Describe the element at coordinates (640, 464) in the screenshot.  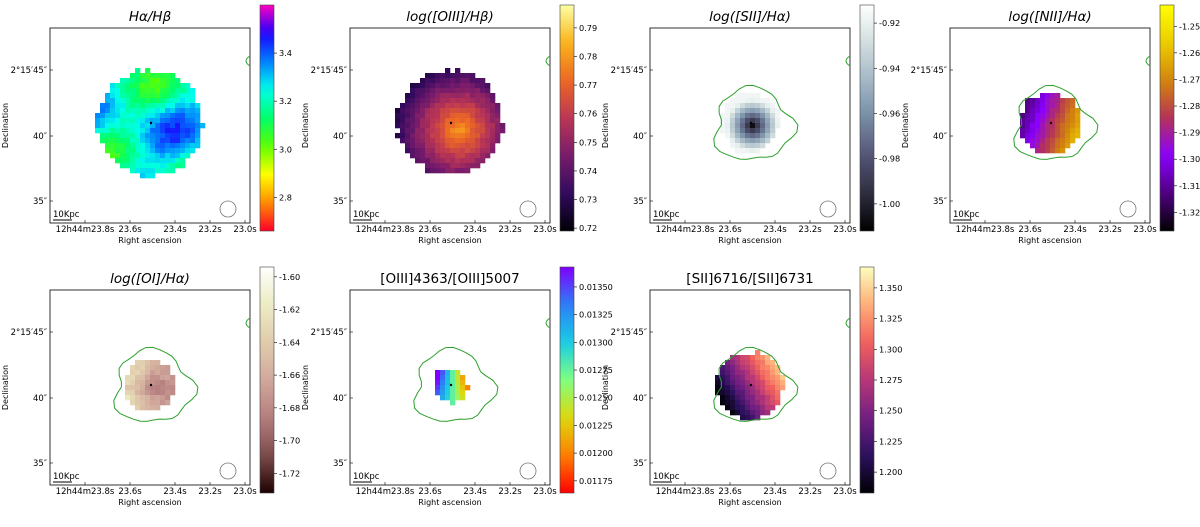
I see `y-tick-label: 35″` at that location.